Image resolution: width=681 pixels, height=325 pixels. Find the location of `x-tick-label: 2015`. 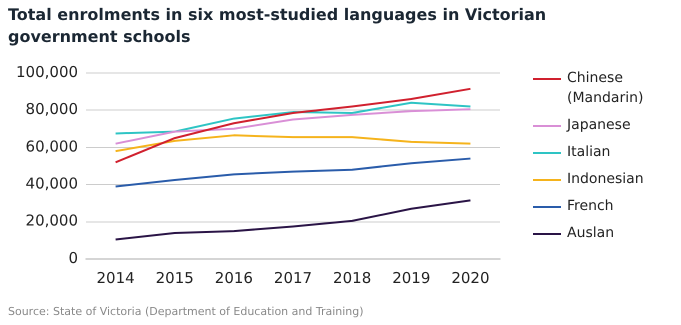

x-tick-label: 2015 is located at coordinates (175, 277).